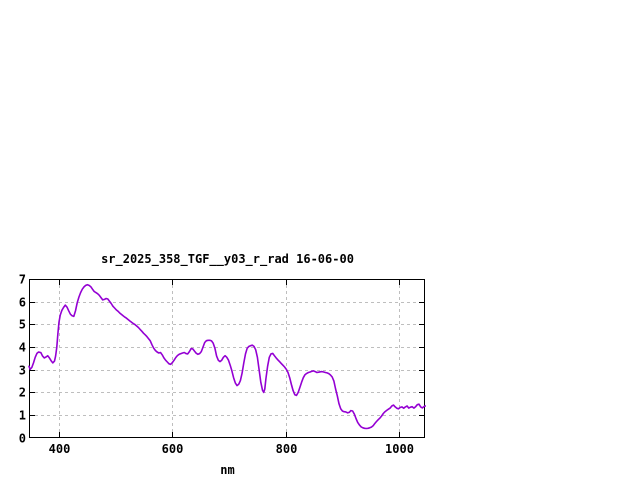  What do you see at coordinates (22, 439) in the screenshot?
I see `y-tick-label: 0` at bounding box center [22, 439].